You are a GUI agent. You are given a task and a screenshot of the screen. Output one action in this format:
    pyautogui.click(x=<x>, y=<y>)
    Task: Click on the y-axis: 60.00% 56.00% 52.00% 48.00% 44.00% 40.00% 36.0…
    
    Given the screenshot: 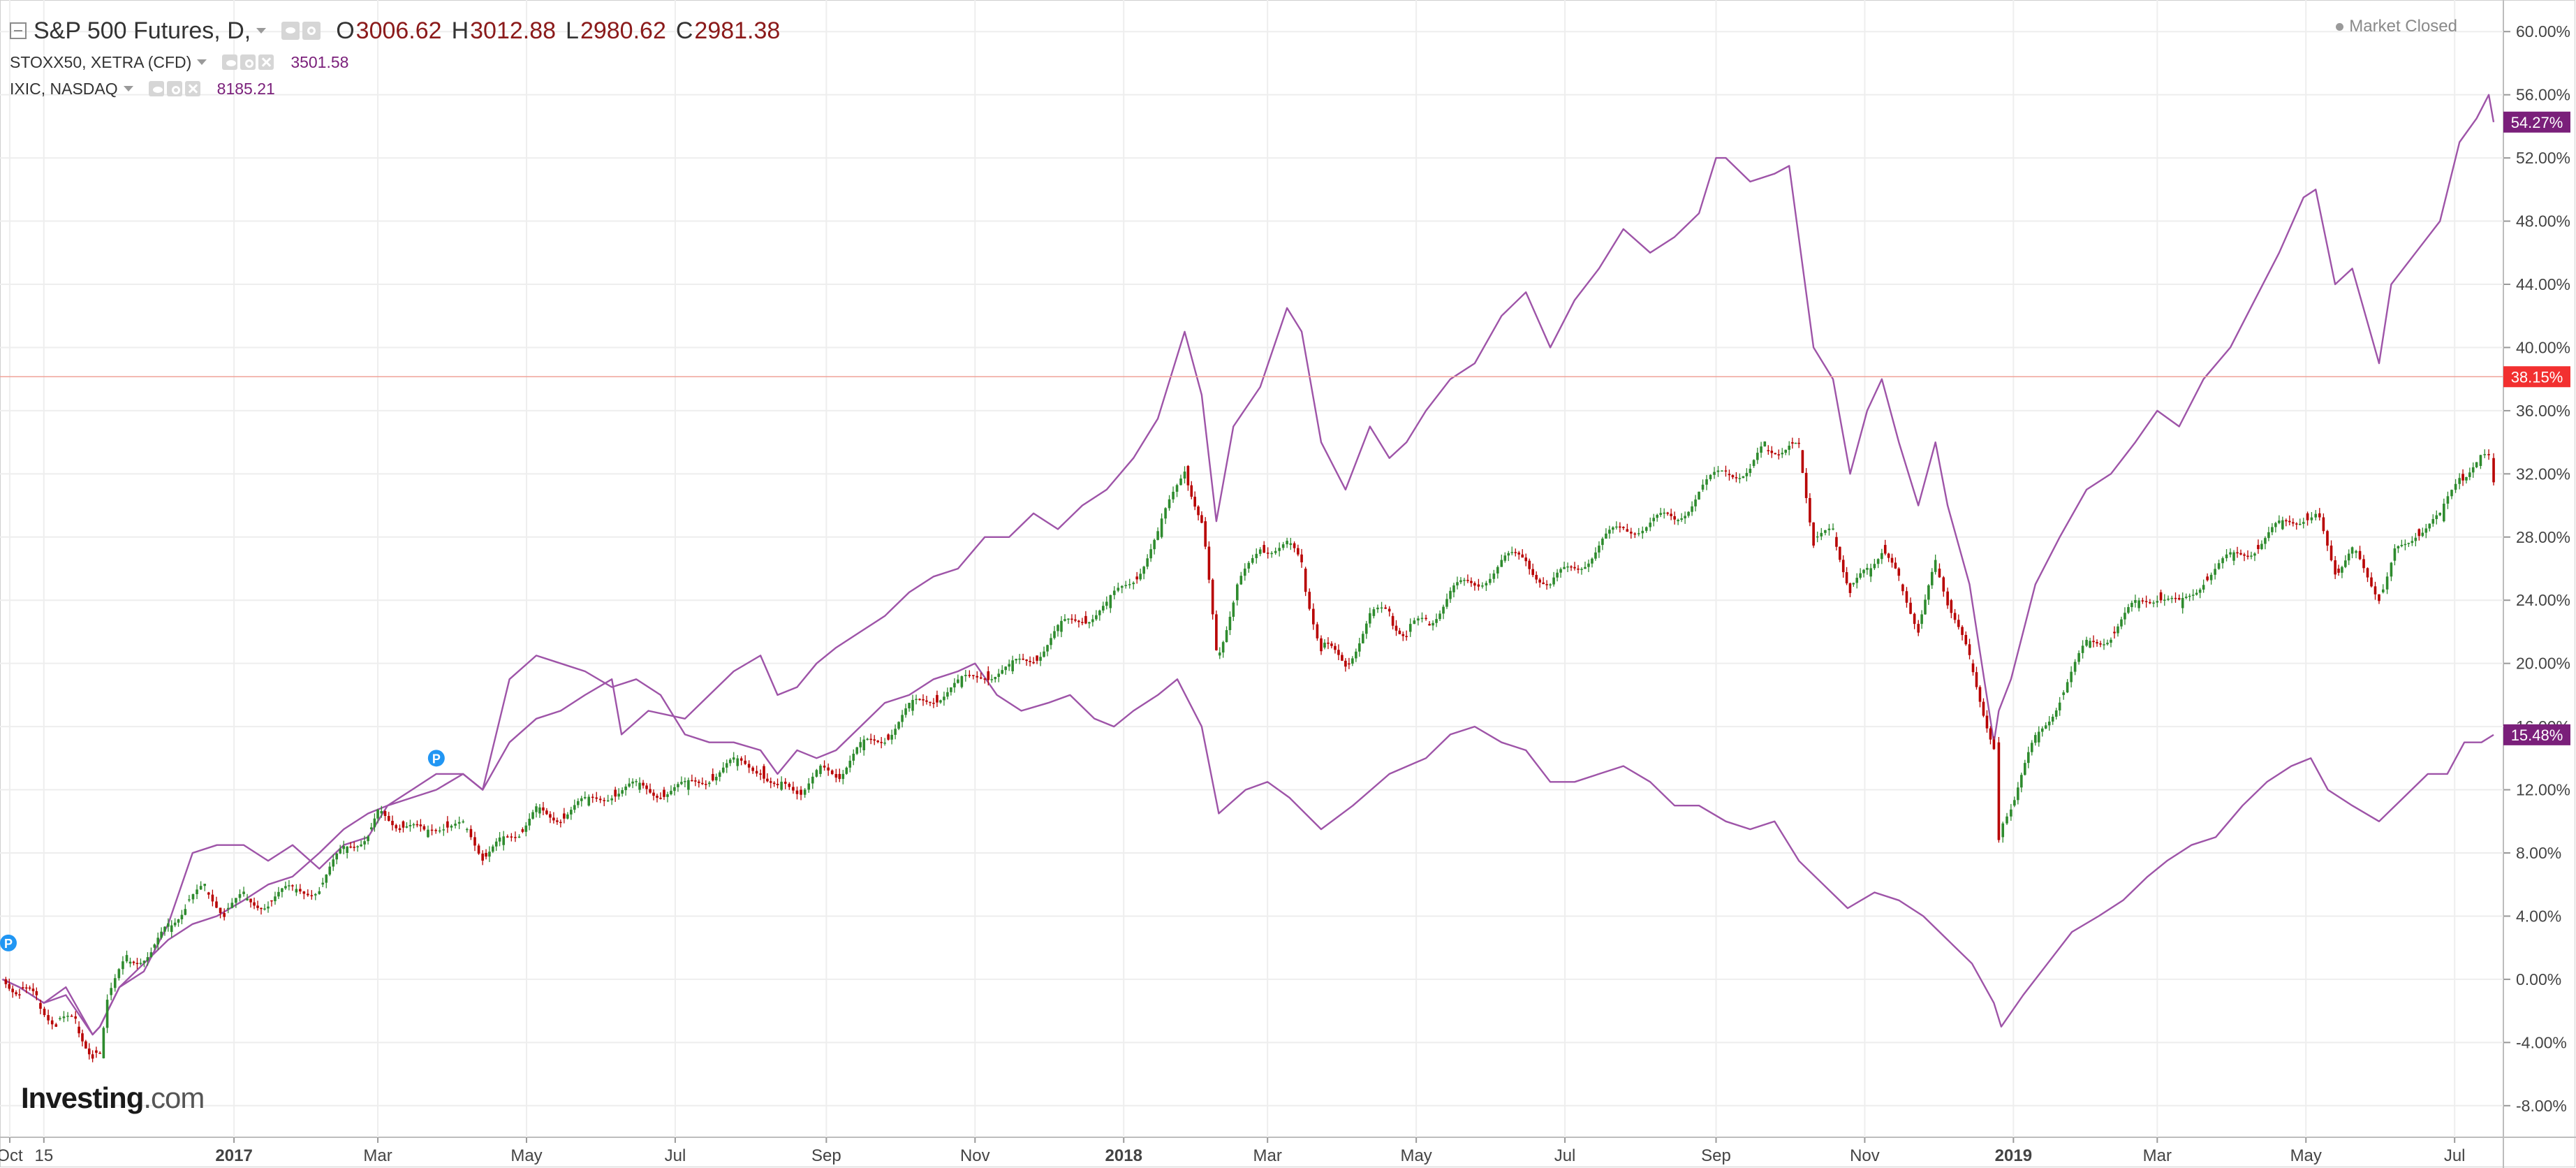 What is the action you would take?
    pyautogui.click(x=2536, y=568)
    